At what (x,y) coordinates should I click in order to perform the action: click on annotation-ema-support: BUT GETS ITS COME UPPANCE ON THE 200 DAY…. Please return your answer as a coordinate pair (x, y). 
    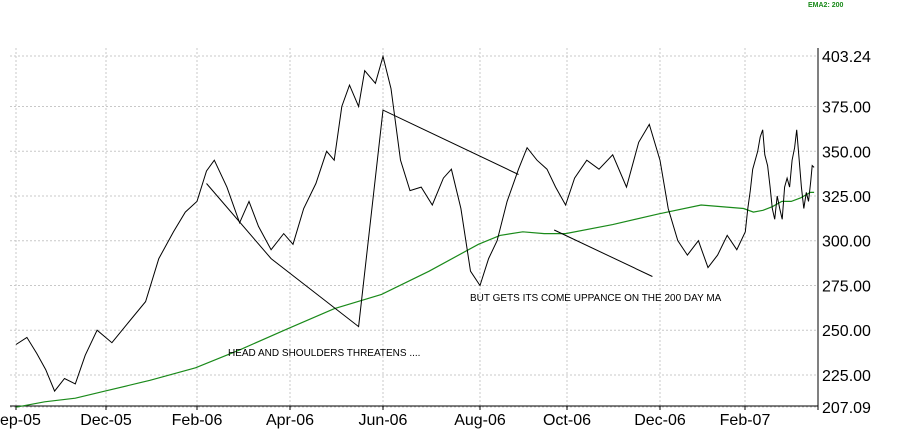
    Looking at the image, I should click on (596, 298).